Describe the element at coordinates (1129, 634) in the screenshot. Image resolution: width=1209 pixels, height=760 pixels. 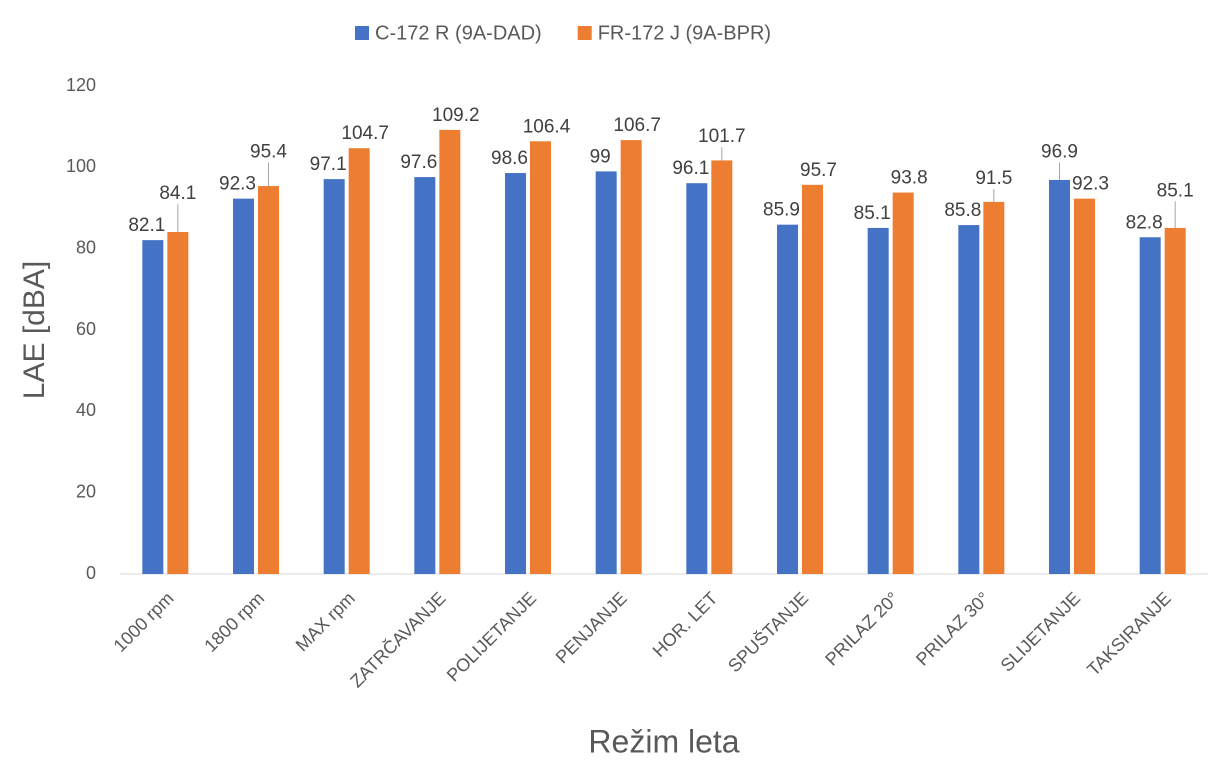
I see `x-tick-label: TAKSIRANJE` at that location.